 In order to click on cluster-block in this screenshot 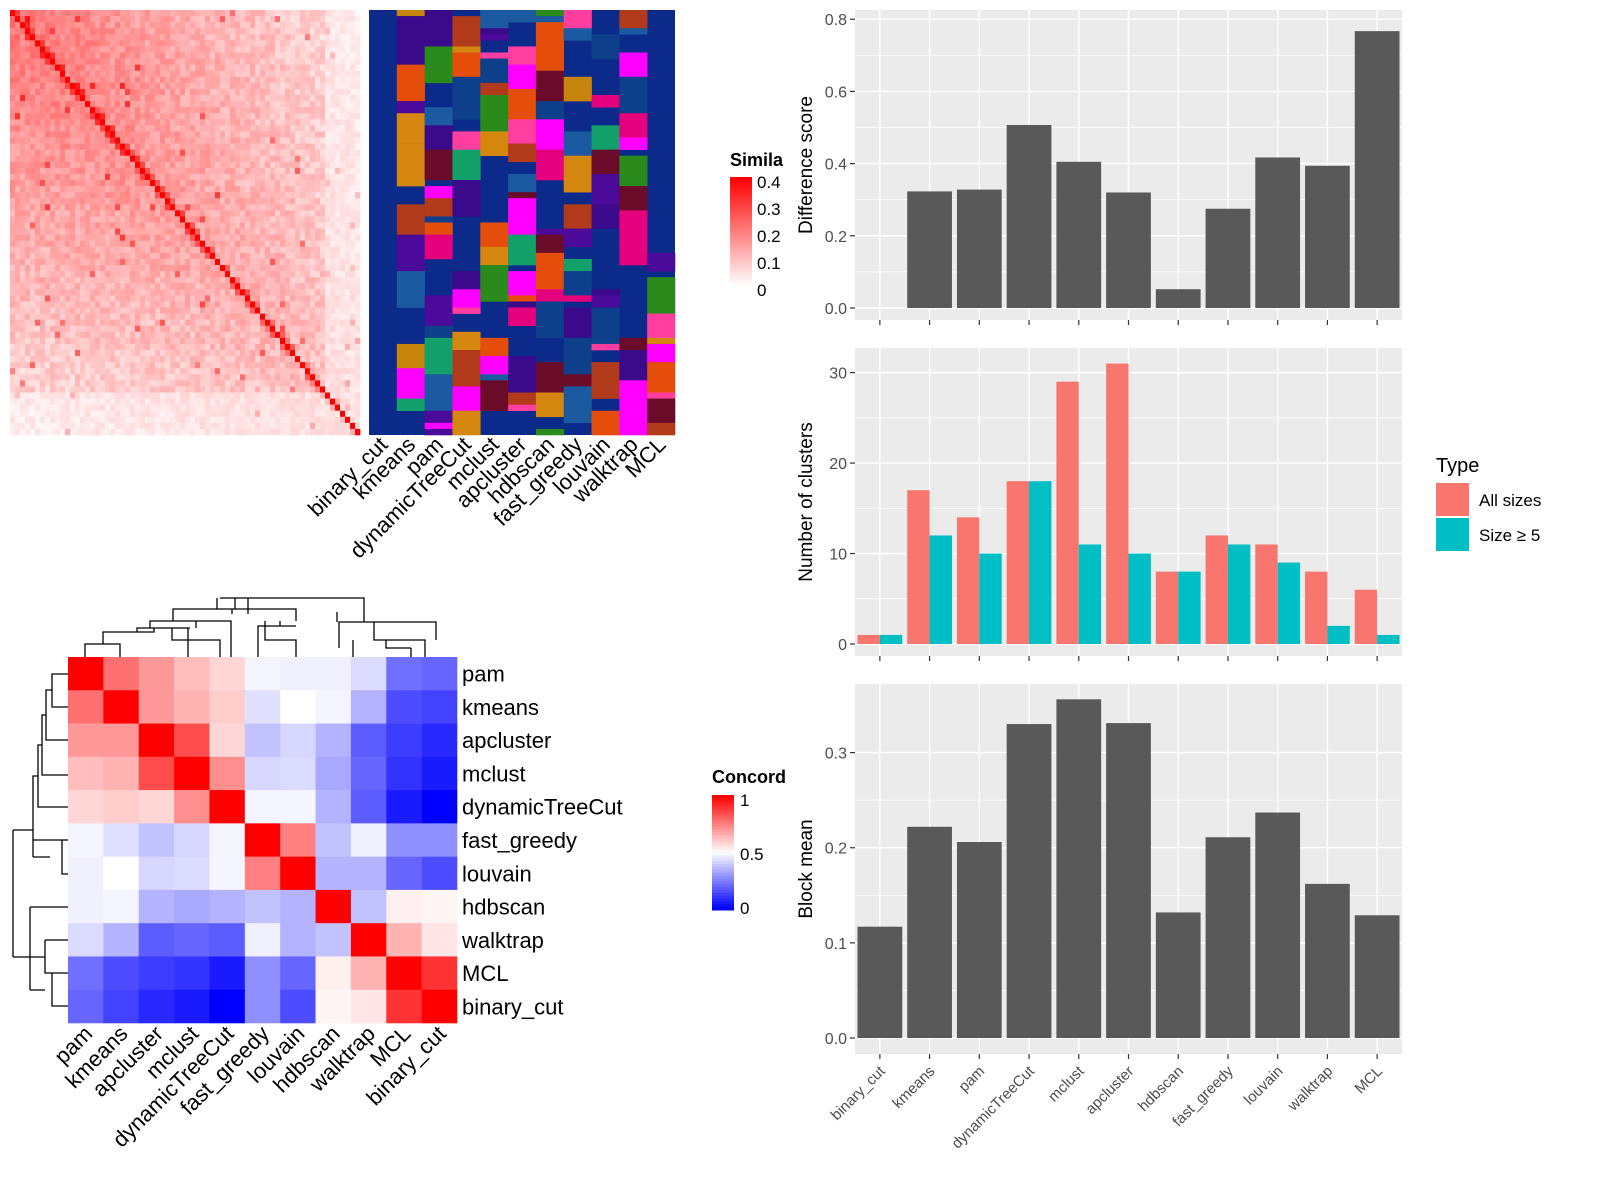, I will do `click(577, 19)`.